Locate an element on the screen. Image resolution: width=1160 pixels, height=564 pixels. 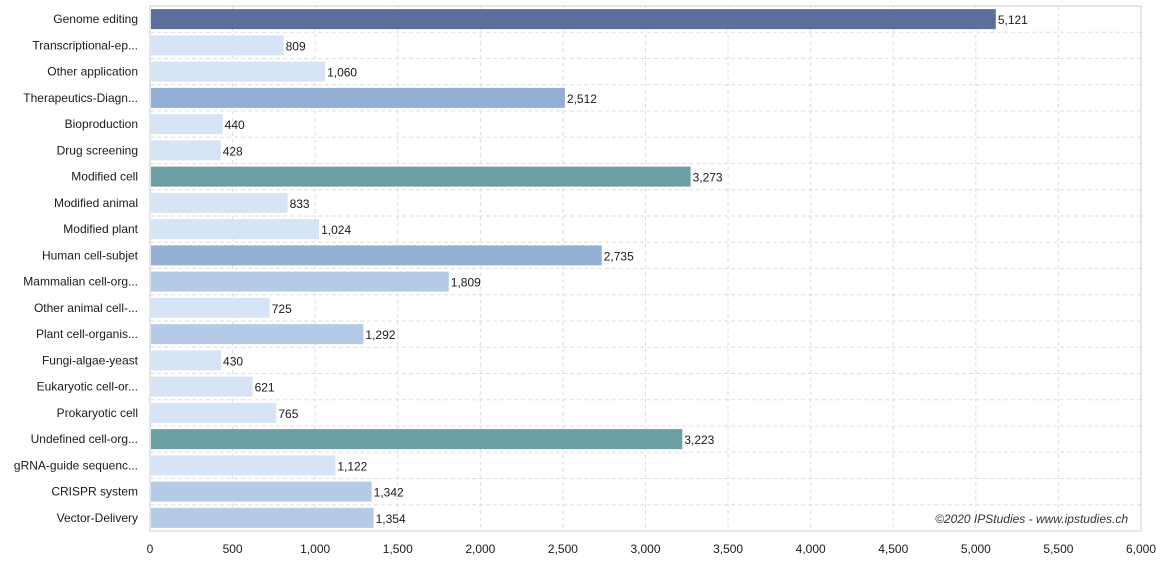
x-tick-label: 0 is located at coordinates (150, 549).